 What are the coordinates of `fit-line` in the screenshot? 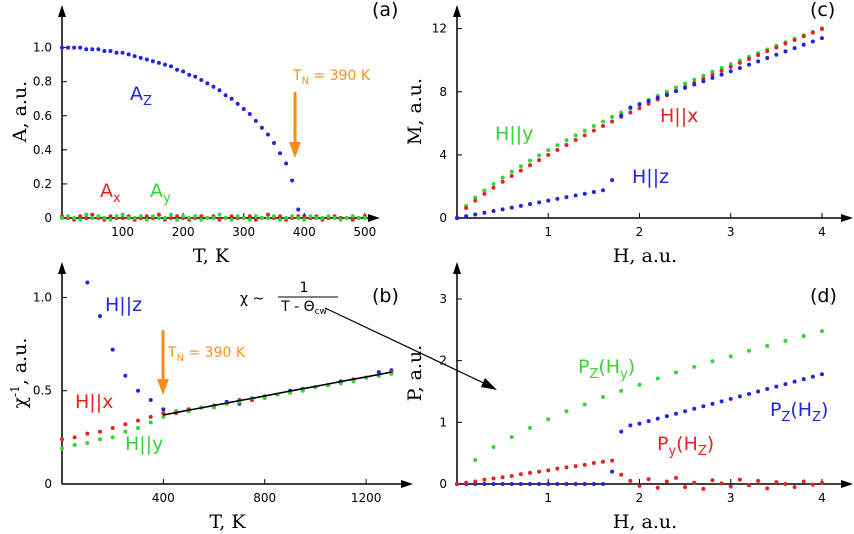 It's located at (277, 393).